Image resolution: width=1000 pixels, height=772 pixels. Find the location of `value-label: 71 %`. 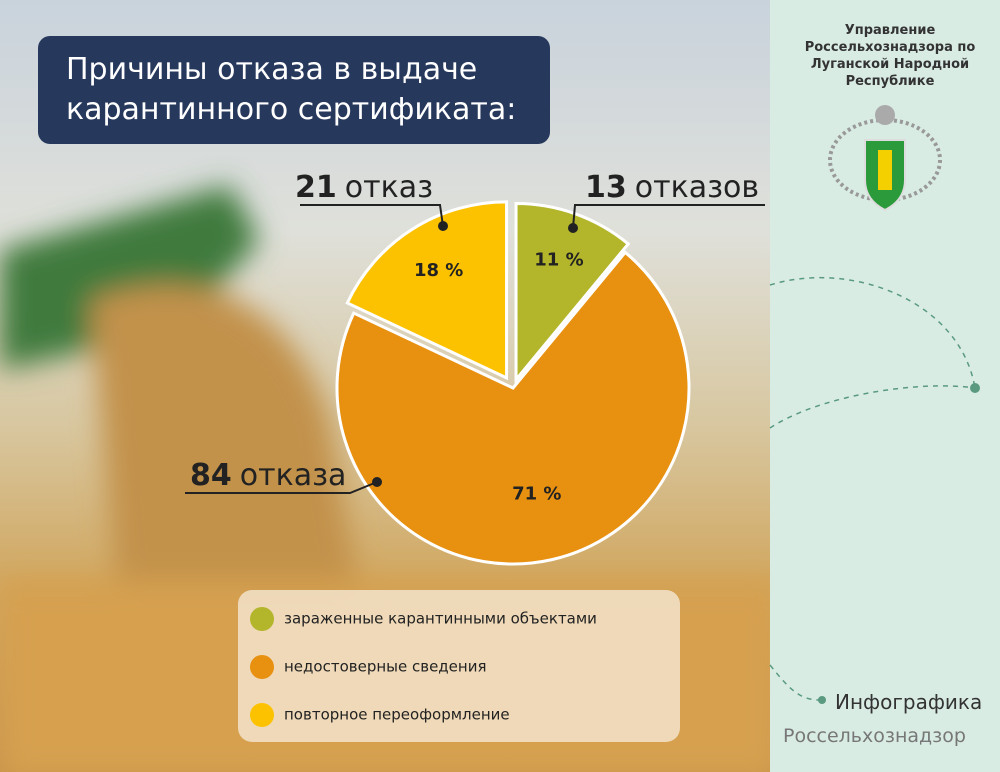

value-label: 71 % is located at coordinates (536, 493).